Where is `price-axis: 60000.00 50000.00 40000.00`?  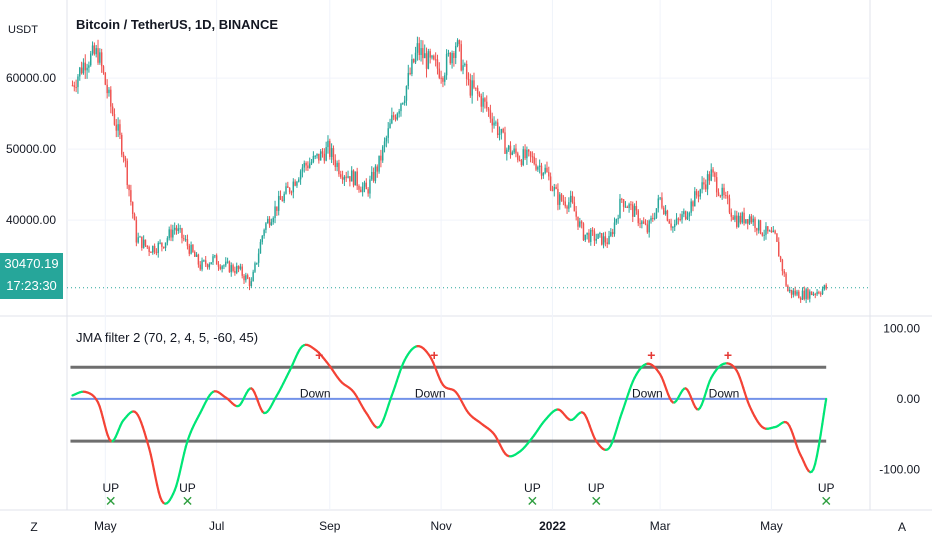 price-axis: 60000.00 50000.00 40000.00 is located at coordinates (31, 149).